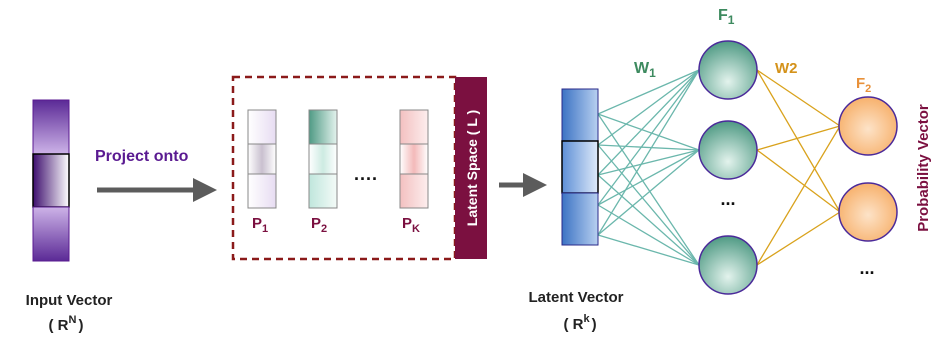 This screenshot has height=338, width=940. I want to click on latent-space-label: Latent Space ( L ), so click(472, 168).